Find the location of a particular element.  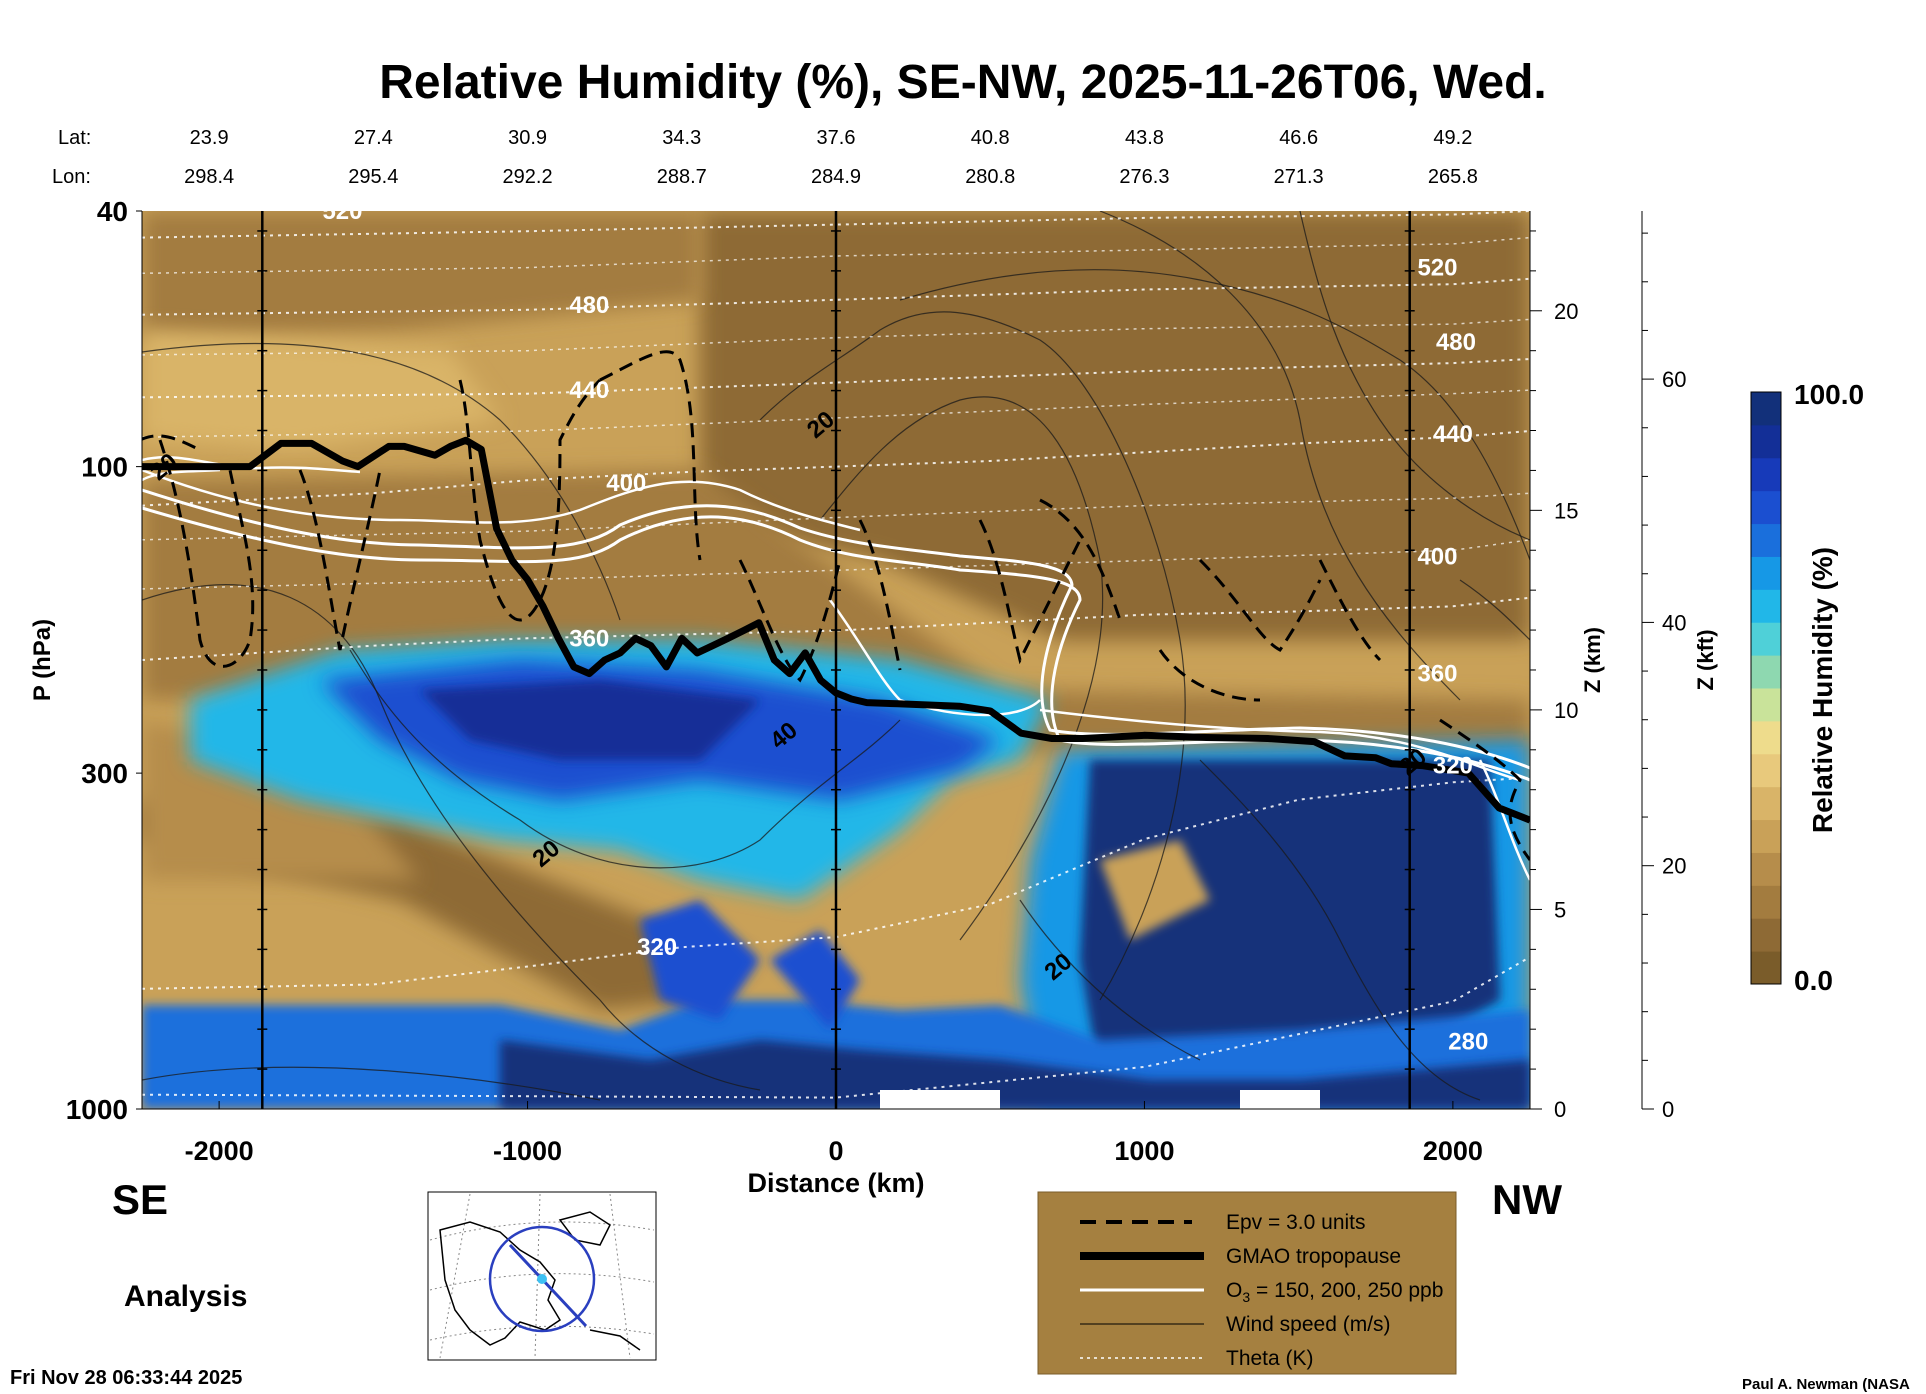

x-axis-label: Distance (km) is located at coordinates (835, 1183).